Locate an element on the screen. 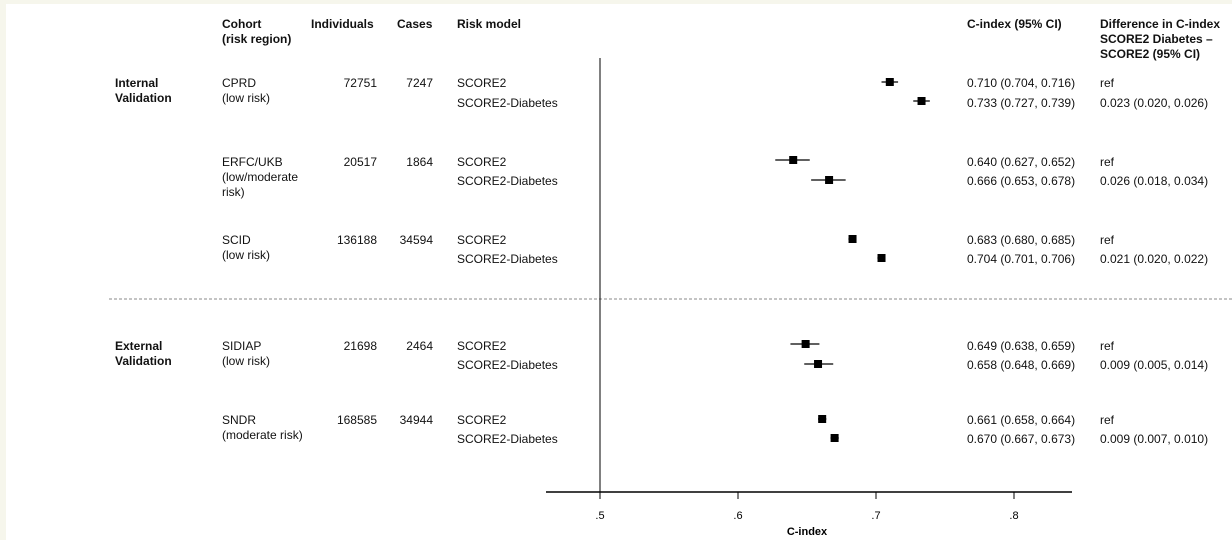  cohort-individuals: 136188 is located at coordinates (356, 240).